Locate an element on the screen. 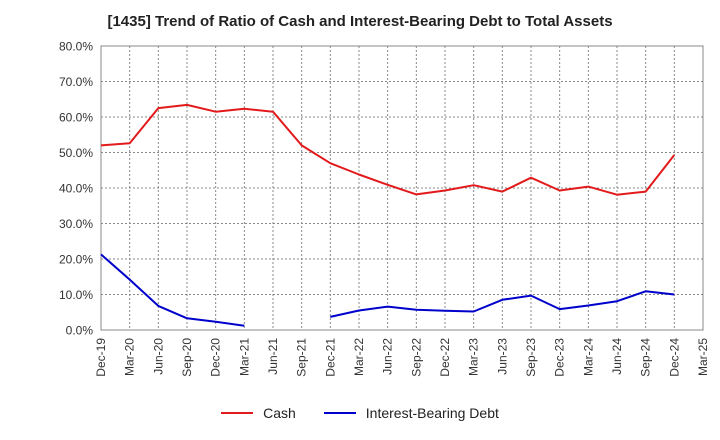  x-tick-label: Mar-20 is located at coordinates (130, 357).